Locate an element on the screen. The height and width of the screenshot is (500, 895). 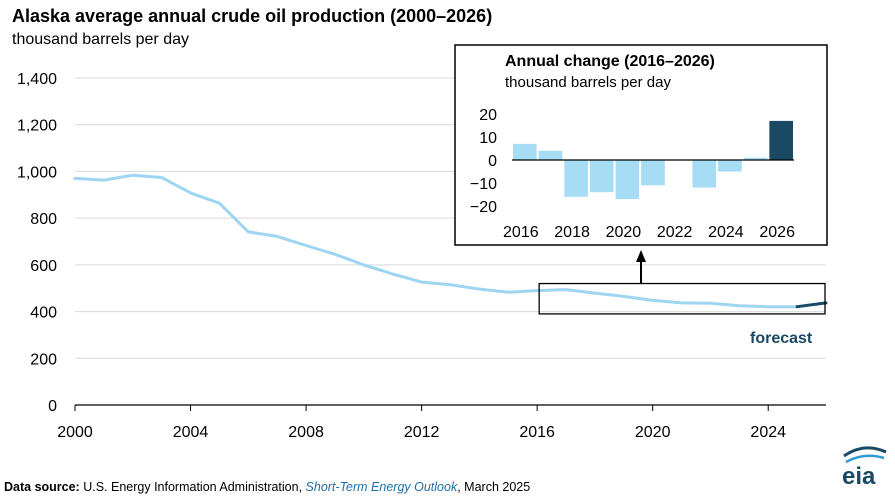
logo-text: eia is located at coordinates (859, 475).